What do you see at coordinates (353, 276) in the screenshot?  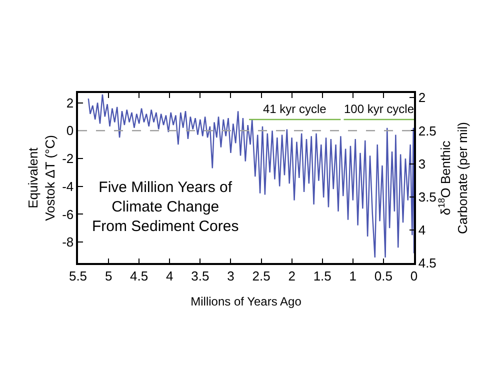 I see `x-tick-label: 1` at bounding box center [353, 276].